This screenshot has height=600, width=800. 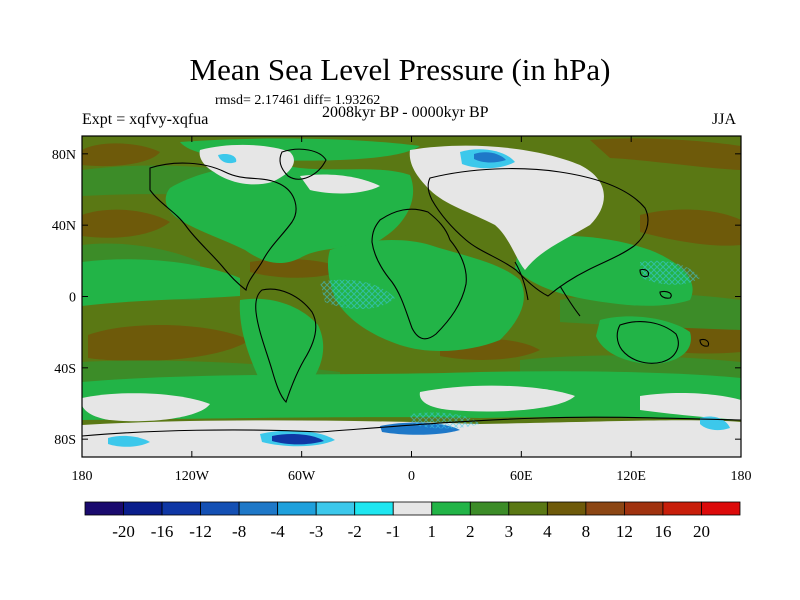 I want to click on field-hatched-regions, so click(x=510, y=344).